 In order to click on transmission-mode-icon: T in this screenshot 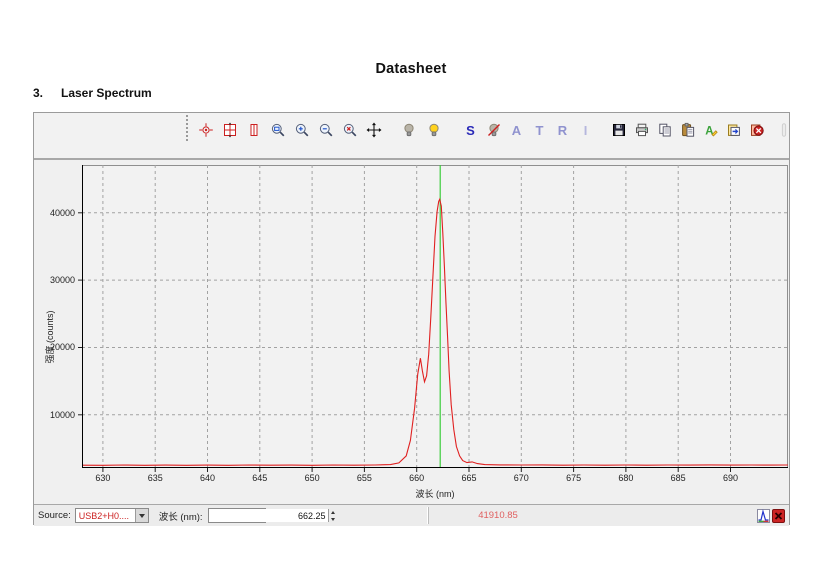, I will do `click(539, 130)`.